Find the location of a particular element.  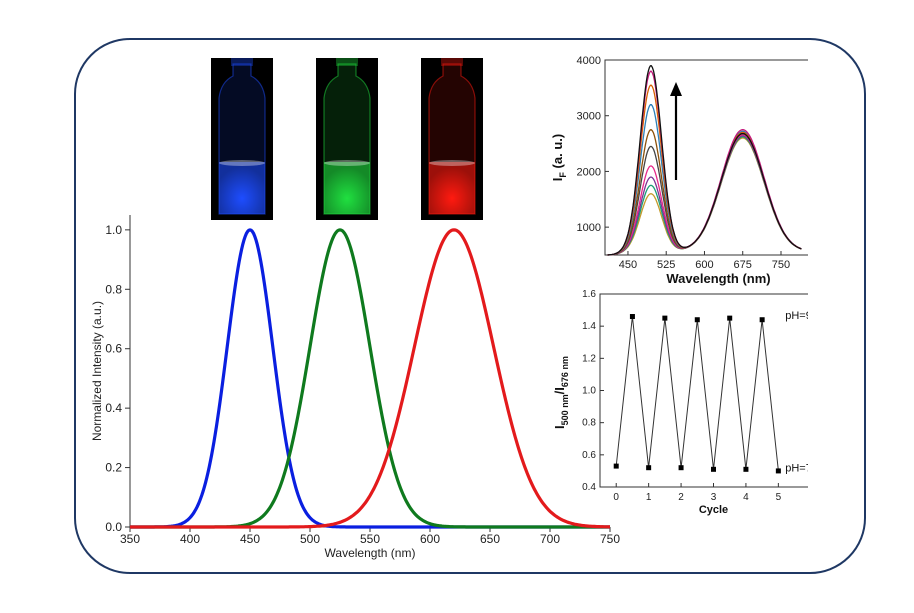

y-axis-title: I500 nm/I676 nm is located at coordinates (561, 392).